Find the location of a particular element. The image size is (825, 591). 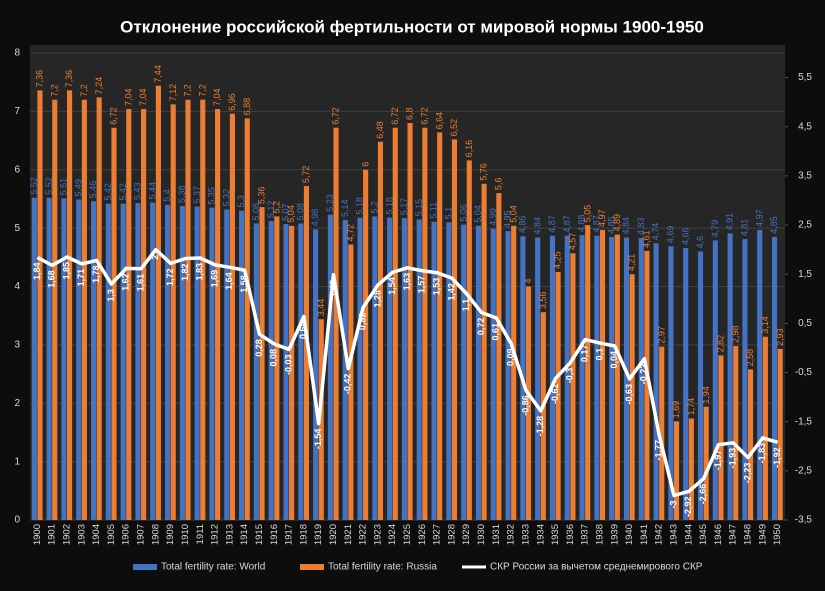

x-tick-label: 1941 is located at coordinates (644, 534).